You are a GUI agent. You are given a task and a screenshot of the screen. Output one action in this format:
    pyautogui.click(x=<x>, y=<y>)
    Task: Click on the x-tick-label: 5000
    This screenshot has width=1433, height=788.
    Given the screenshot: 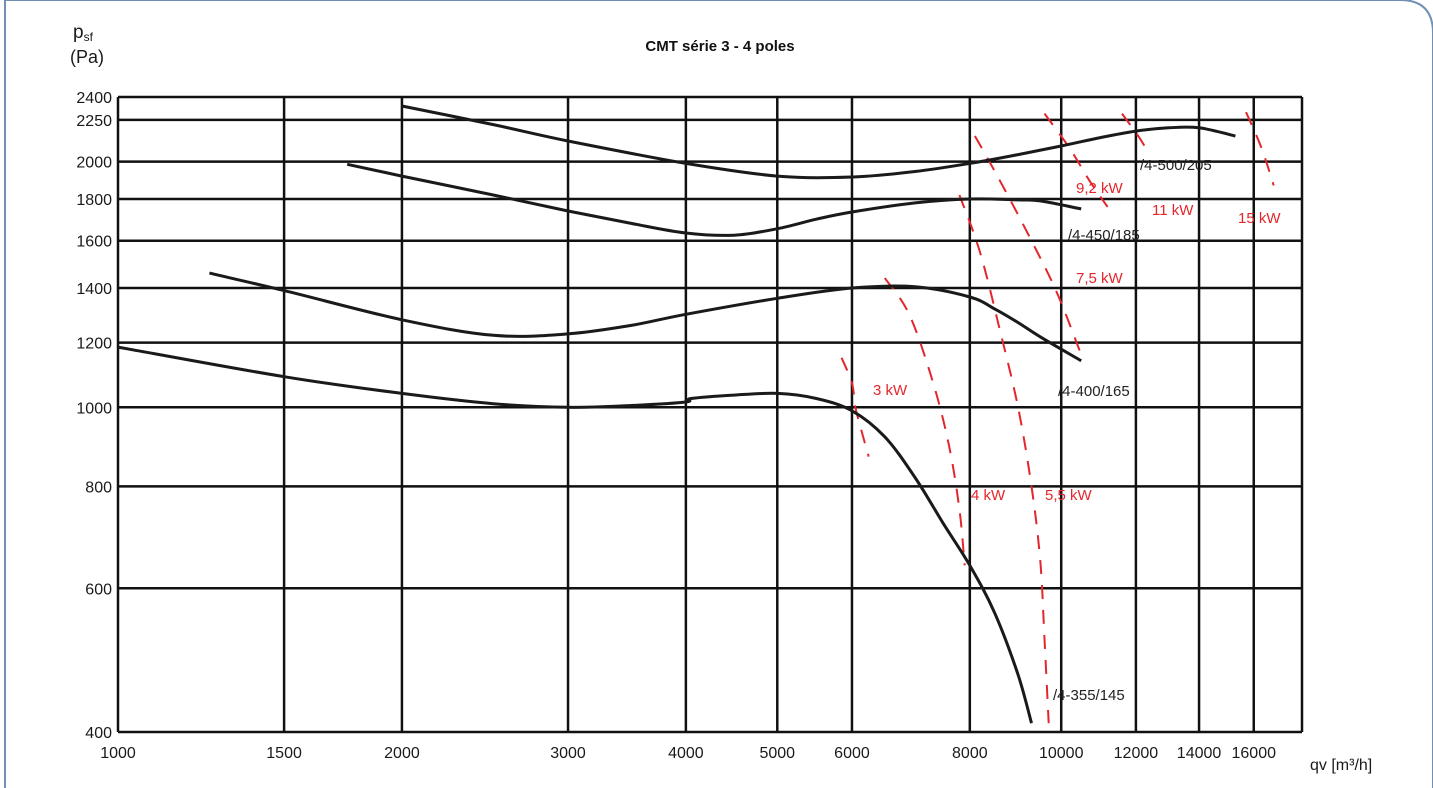 What is the action you would take?
    pyautogui.click(x=777, y=753)
    